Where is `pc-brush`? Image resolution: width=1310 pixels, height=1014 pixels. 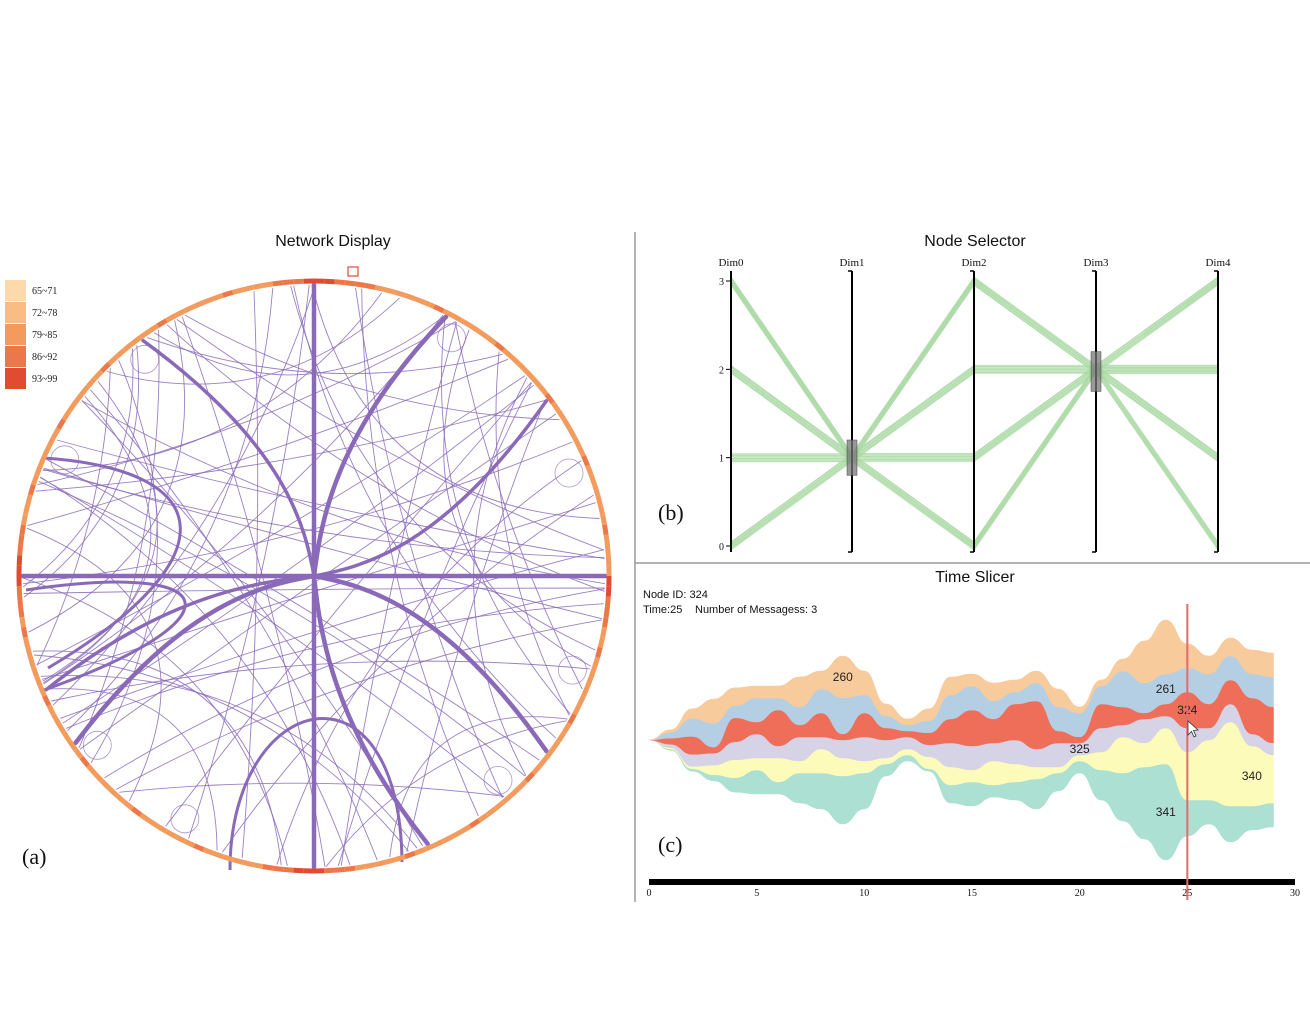
pc-brush is located at coordinates (852, 457).